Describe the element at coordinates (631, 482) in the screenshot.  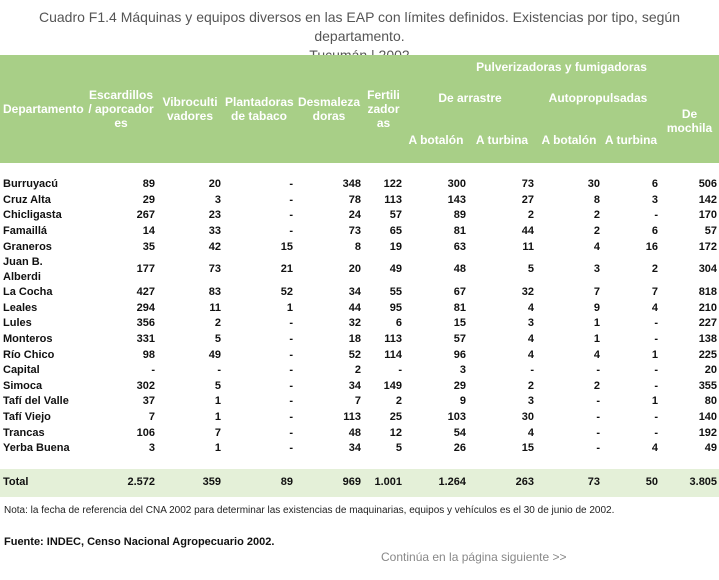
I see `cell-value: 50` at that location.